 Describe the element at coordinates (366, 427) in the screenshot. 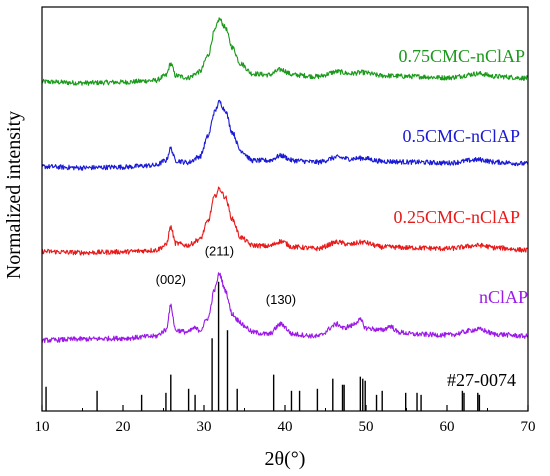

I see `x-tick-label: 50` at that location.